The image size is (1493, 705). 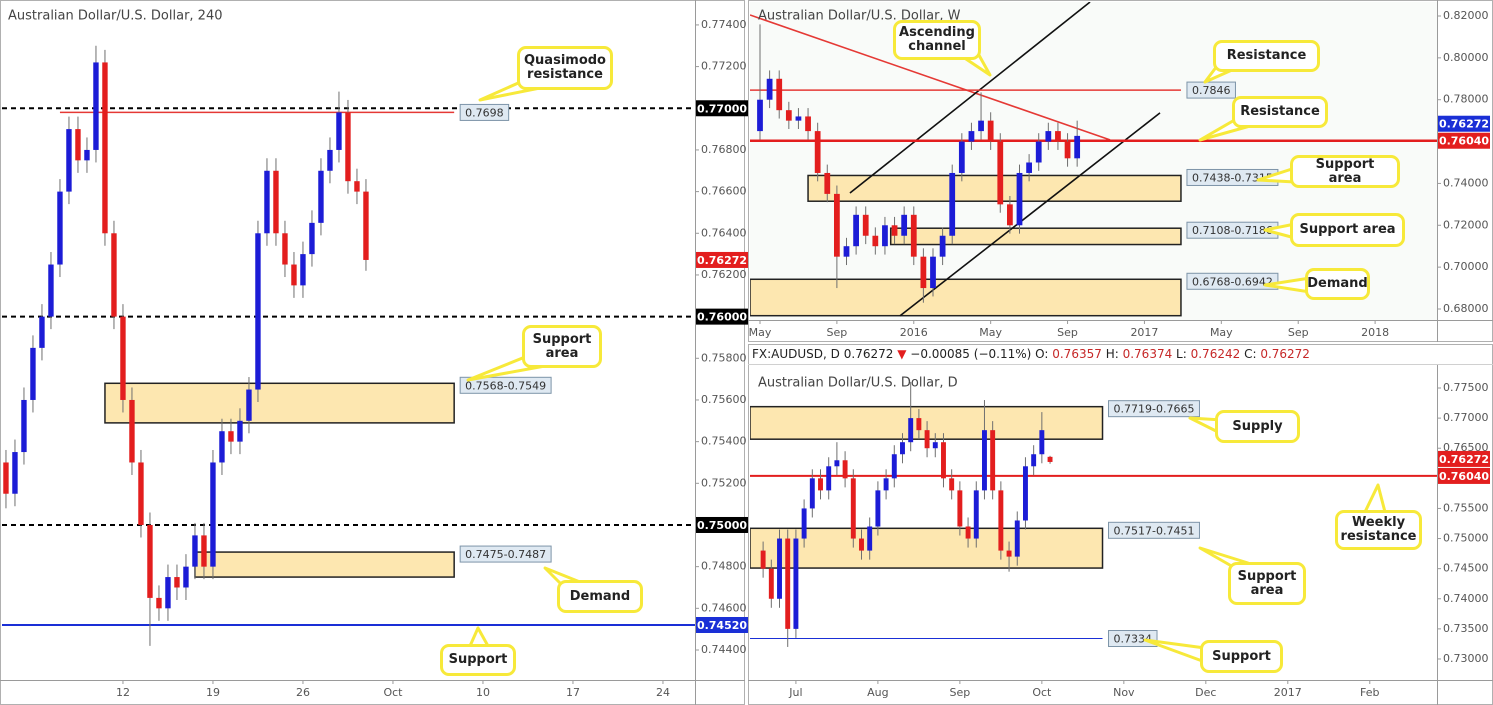 What do you see at coordinates (877, 692) in the screenshot?
I see `x-tick-label: Aug` at bounding box center [877, 692].